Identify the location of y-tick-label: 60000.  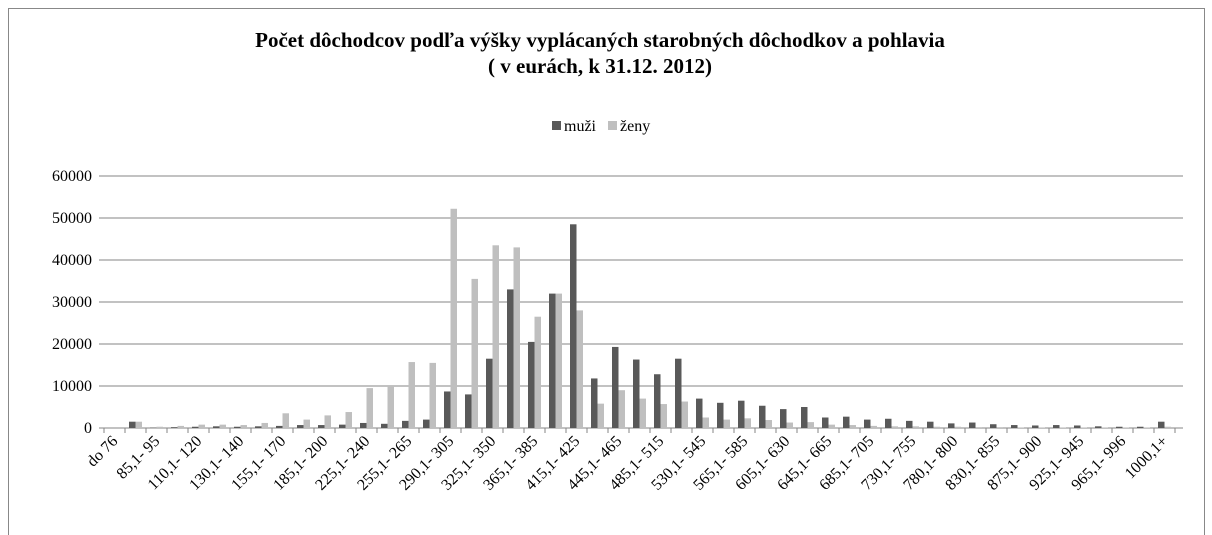
(72, 176).